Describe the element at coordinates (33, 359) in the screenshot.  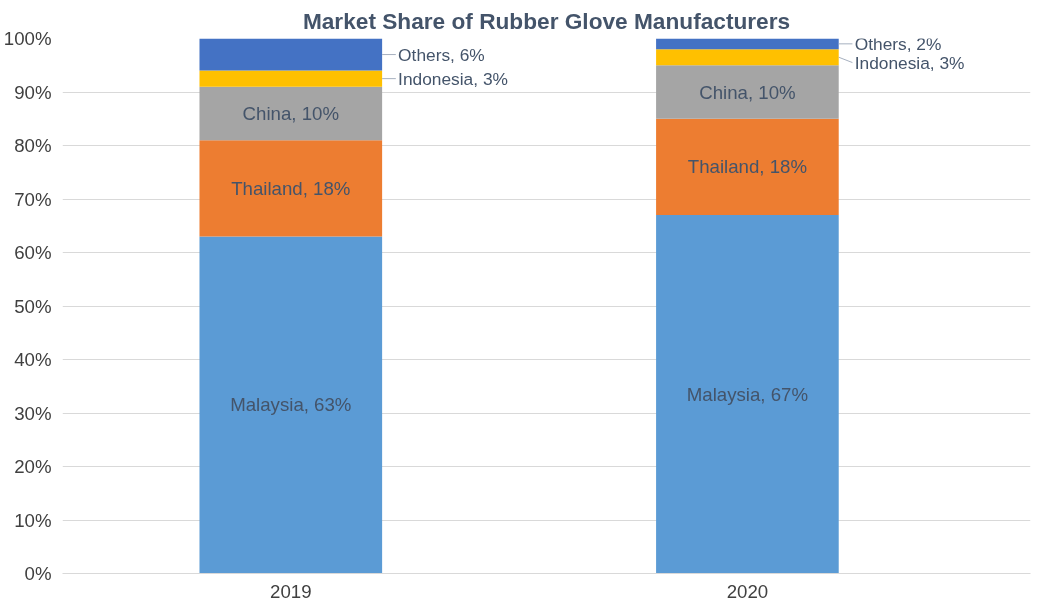
I see `y-tick-label: 40%` at that location.